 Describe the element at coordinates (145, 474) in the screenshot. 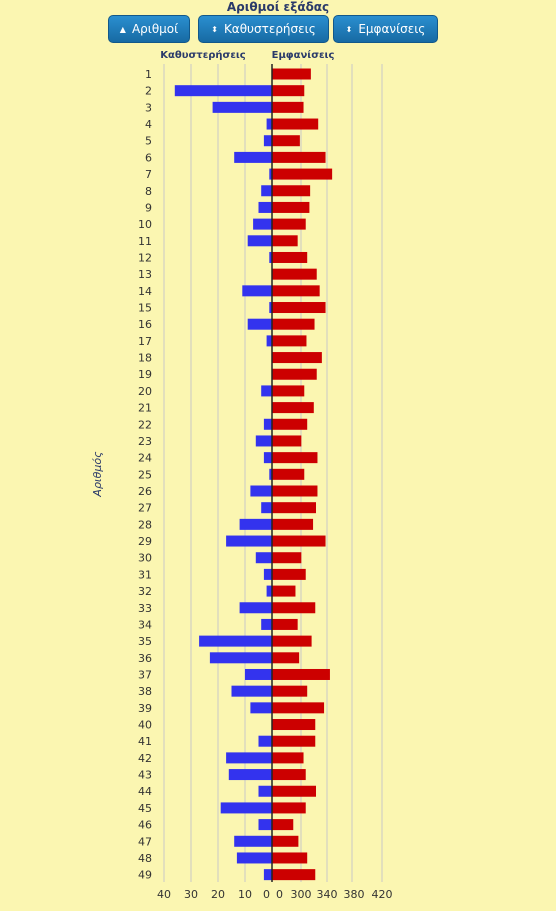

I see `category-label: 25` at that location.